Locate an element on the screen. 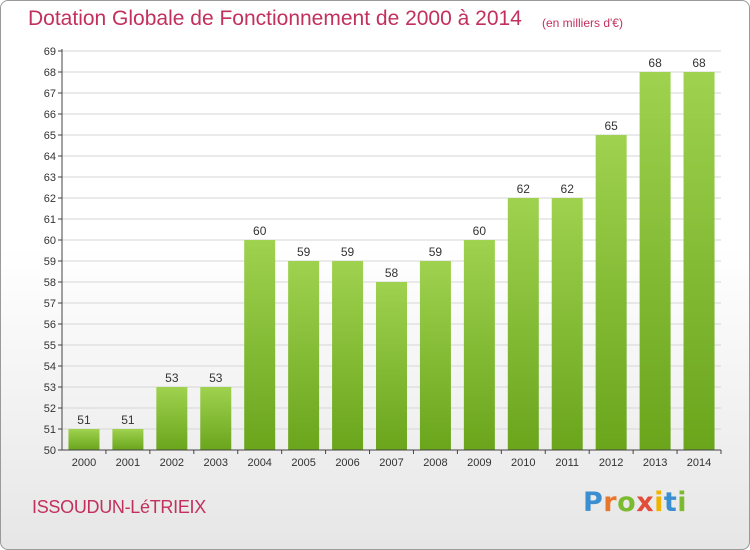 The width and height of the screenshot is (750, 550). y-tick-label: 53 is located at coordinates (50, 388).